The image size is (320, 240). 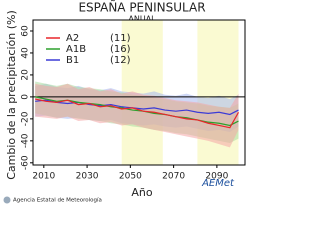 I want to click on logo: AEMet, so click(x=218, y=183).